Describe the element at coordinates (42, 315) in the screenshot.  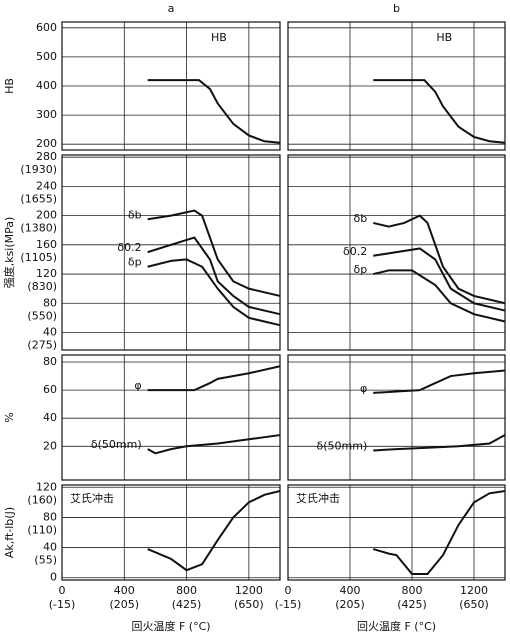
I see `y-tick-sublabel: (550)` at that location.